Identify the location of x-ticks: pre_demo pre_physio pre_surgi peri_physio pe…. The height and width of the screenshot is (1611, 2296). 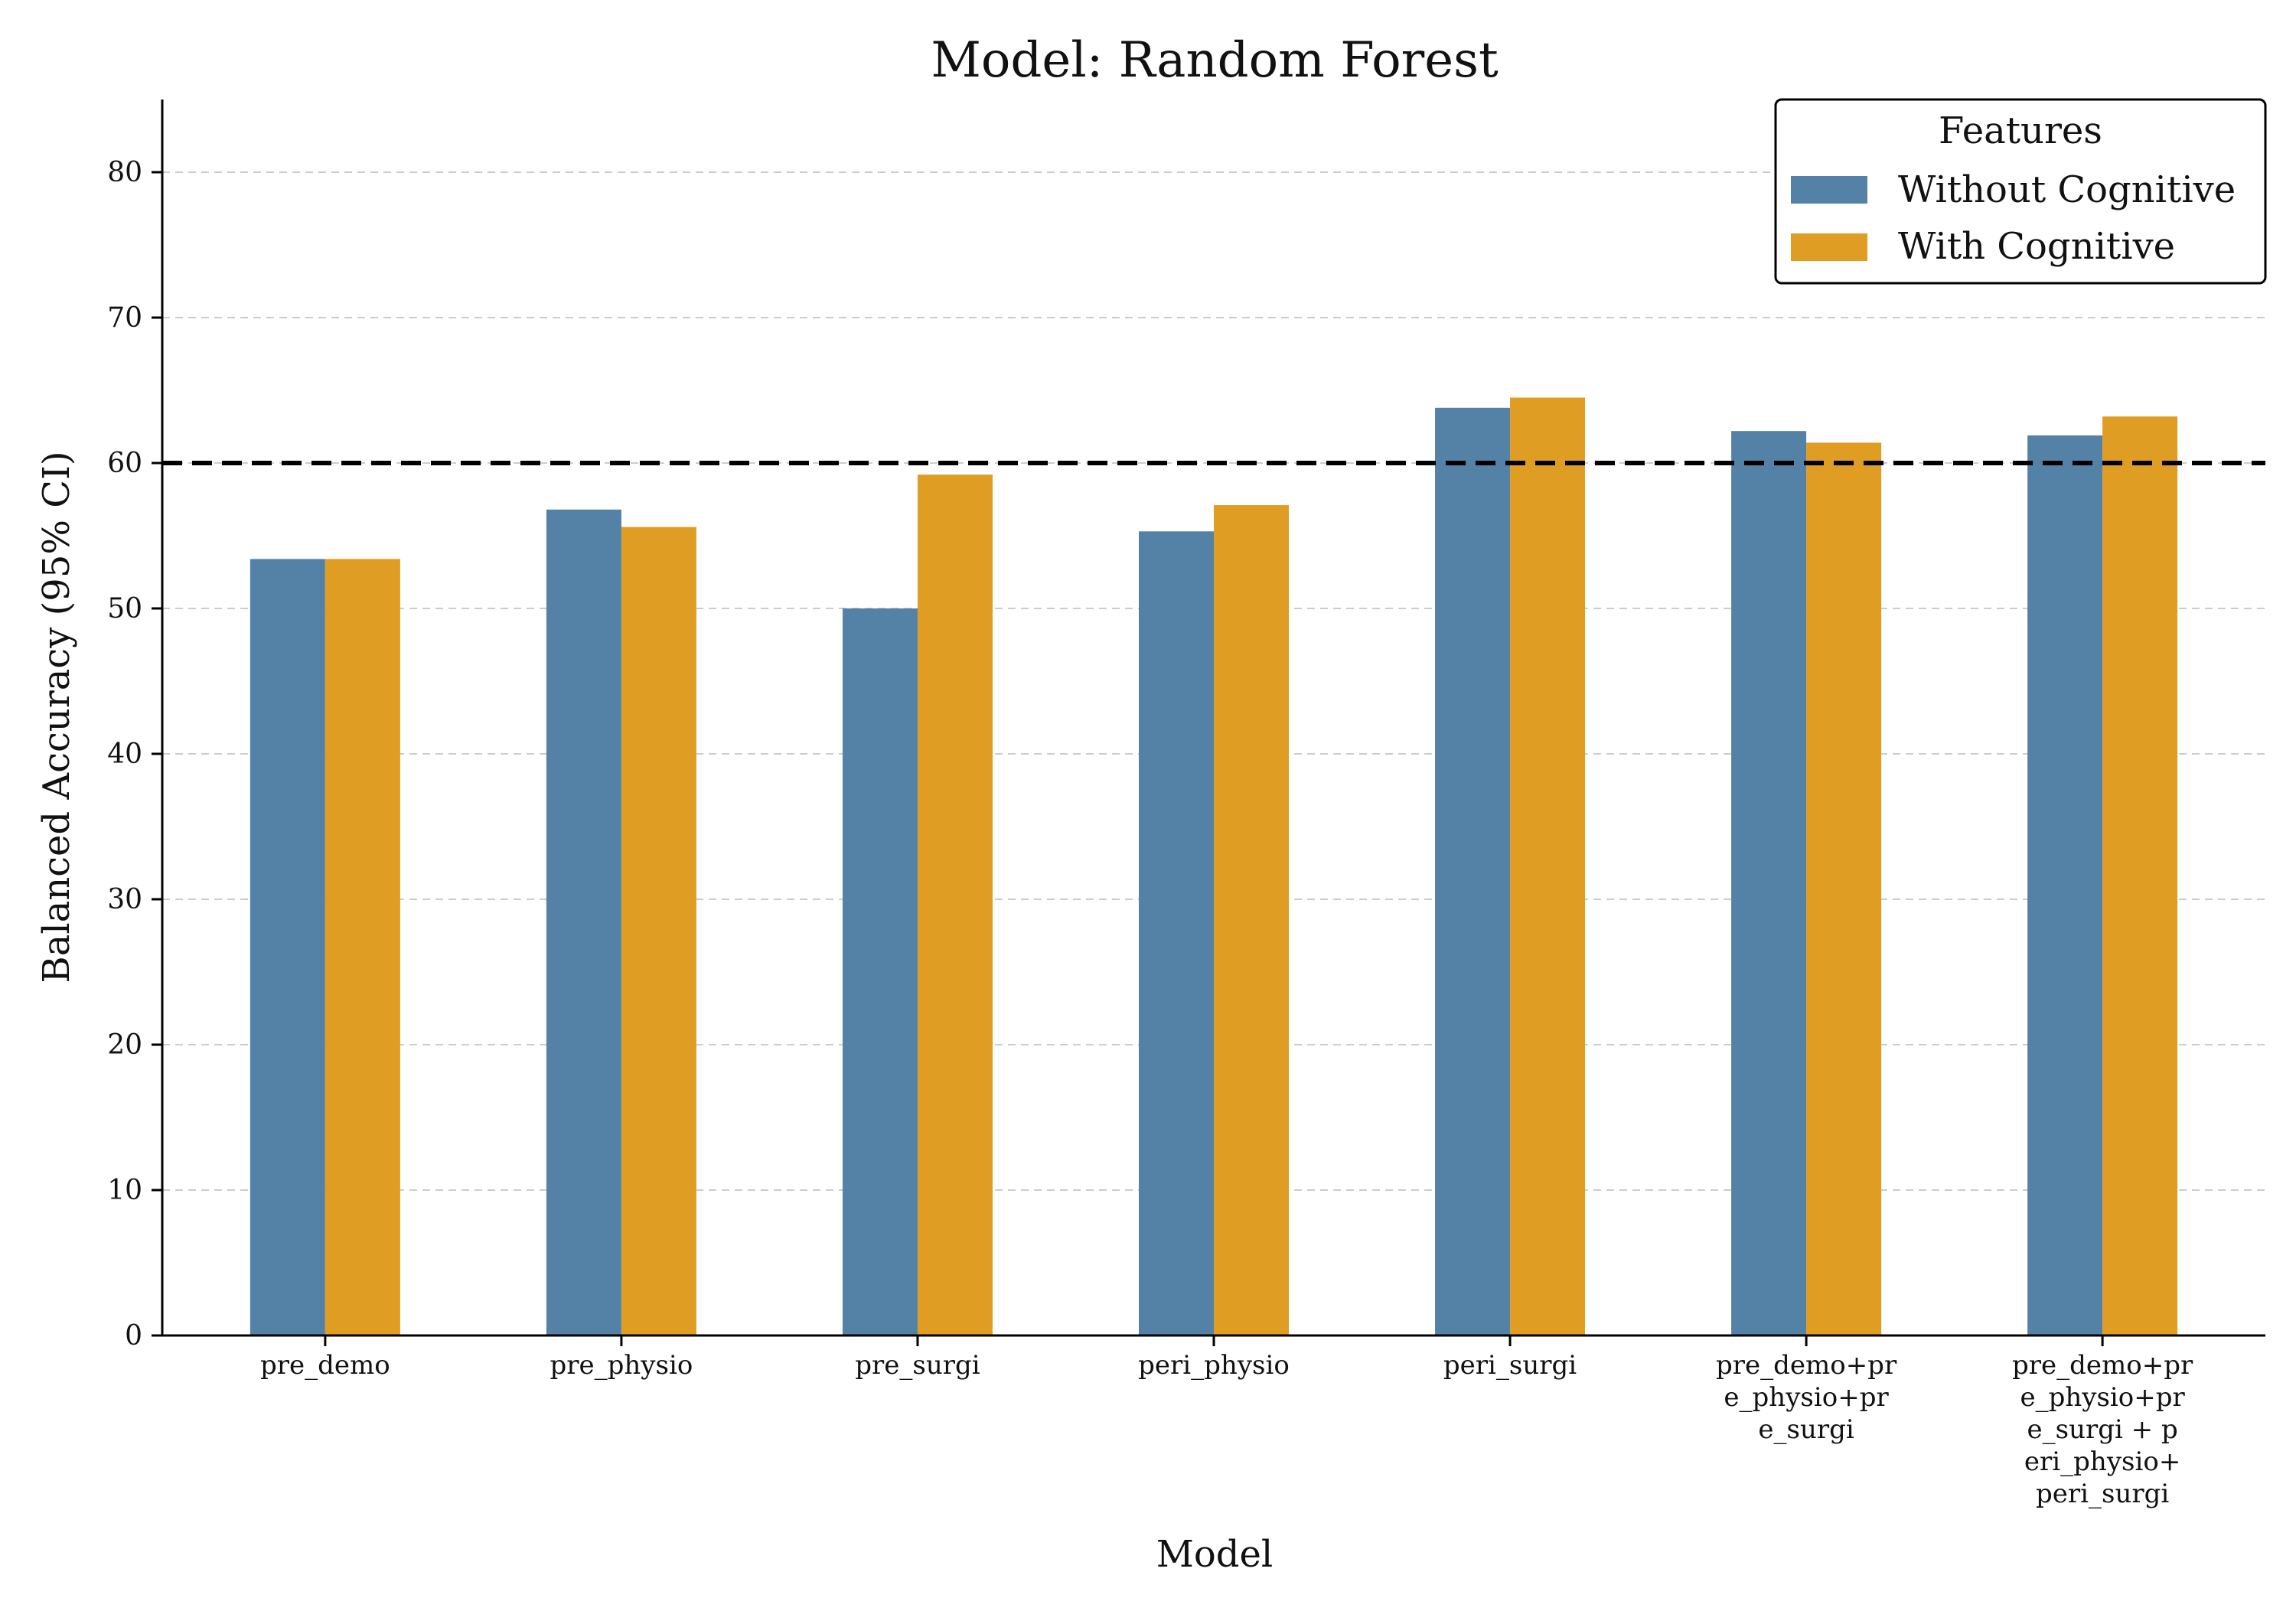
(1226, 1422).